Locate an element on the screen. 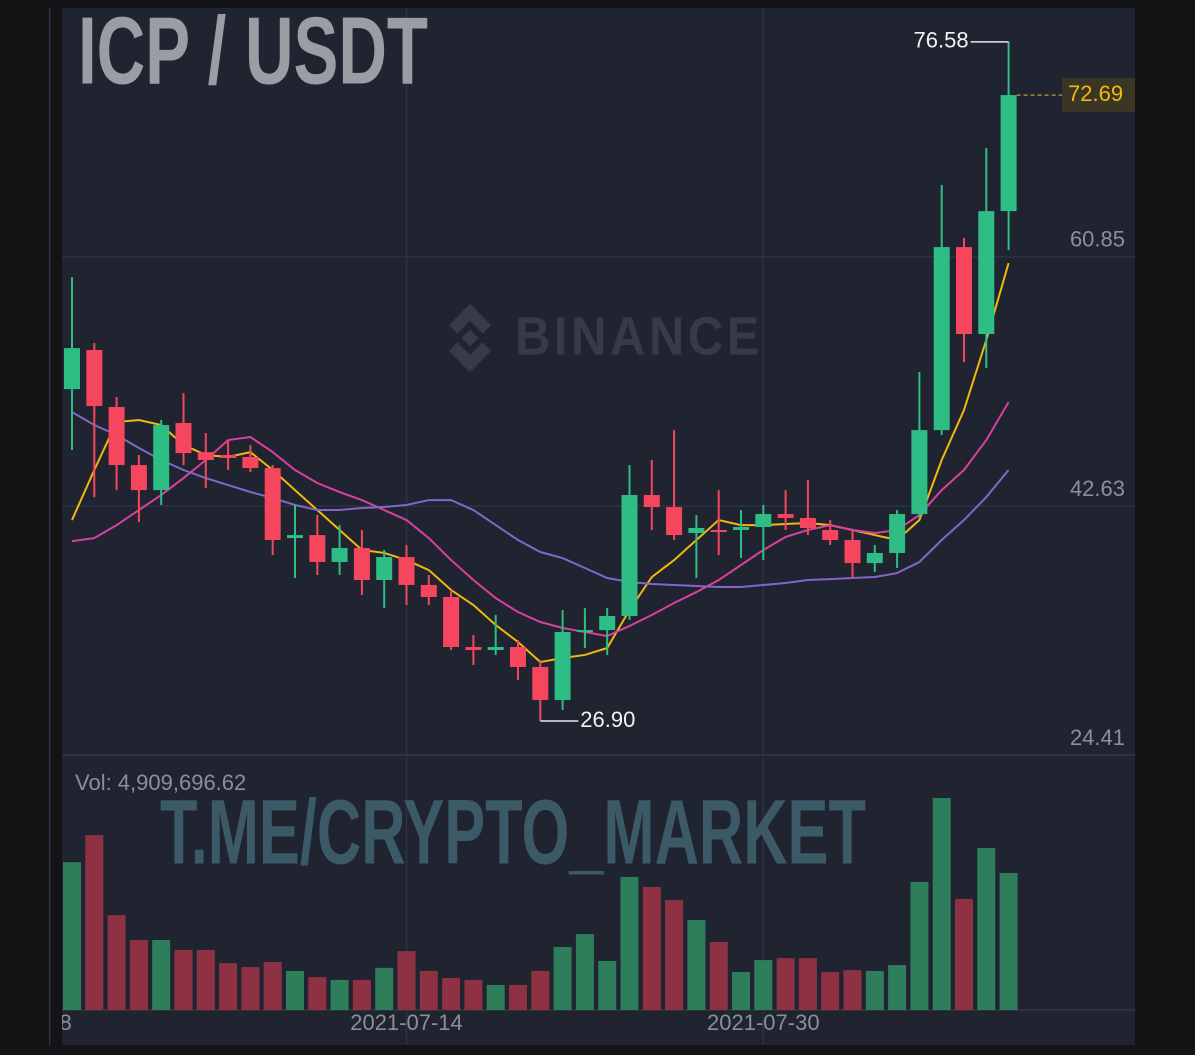 The width and height of the screenshot is (1195, 1055). y-tick-label: 24.41 is located at coordinates (1097, 737).